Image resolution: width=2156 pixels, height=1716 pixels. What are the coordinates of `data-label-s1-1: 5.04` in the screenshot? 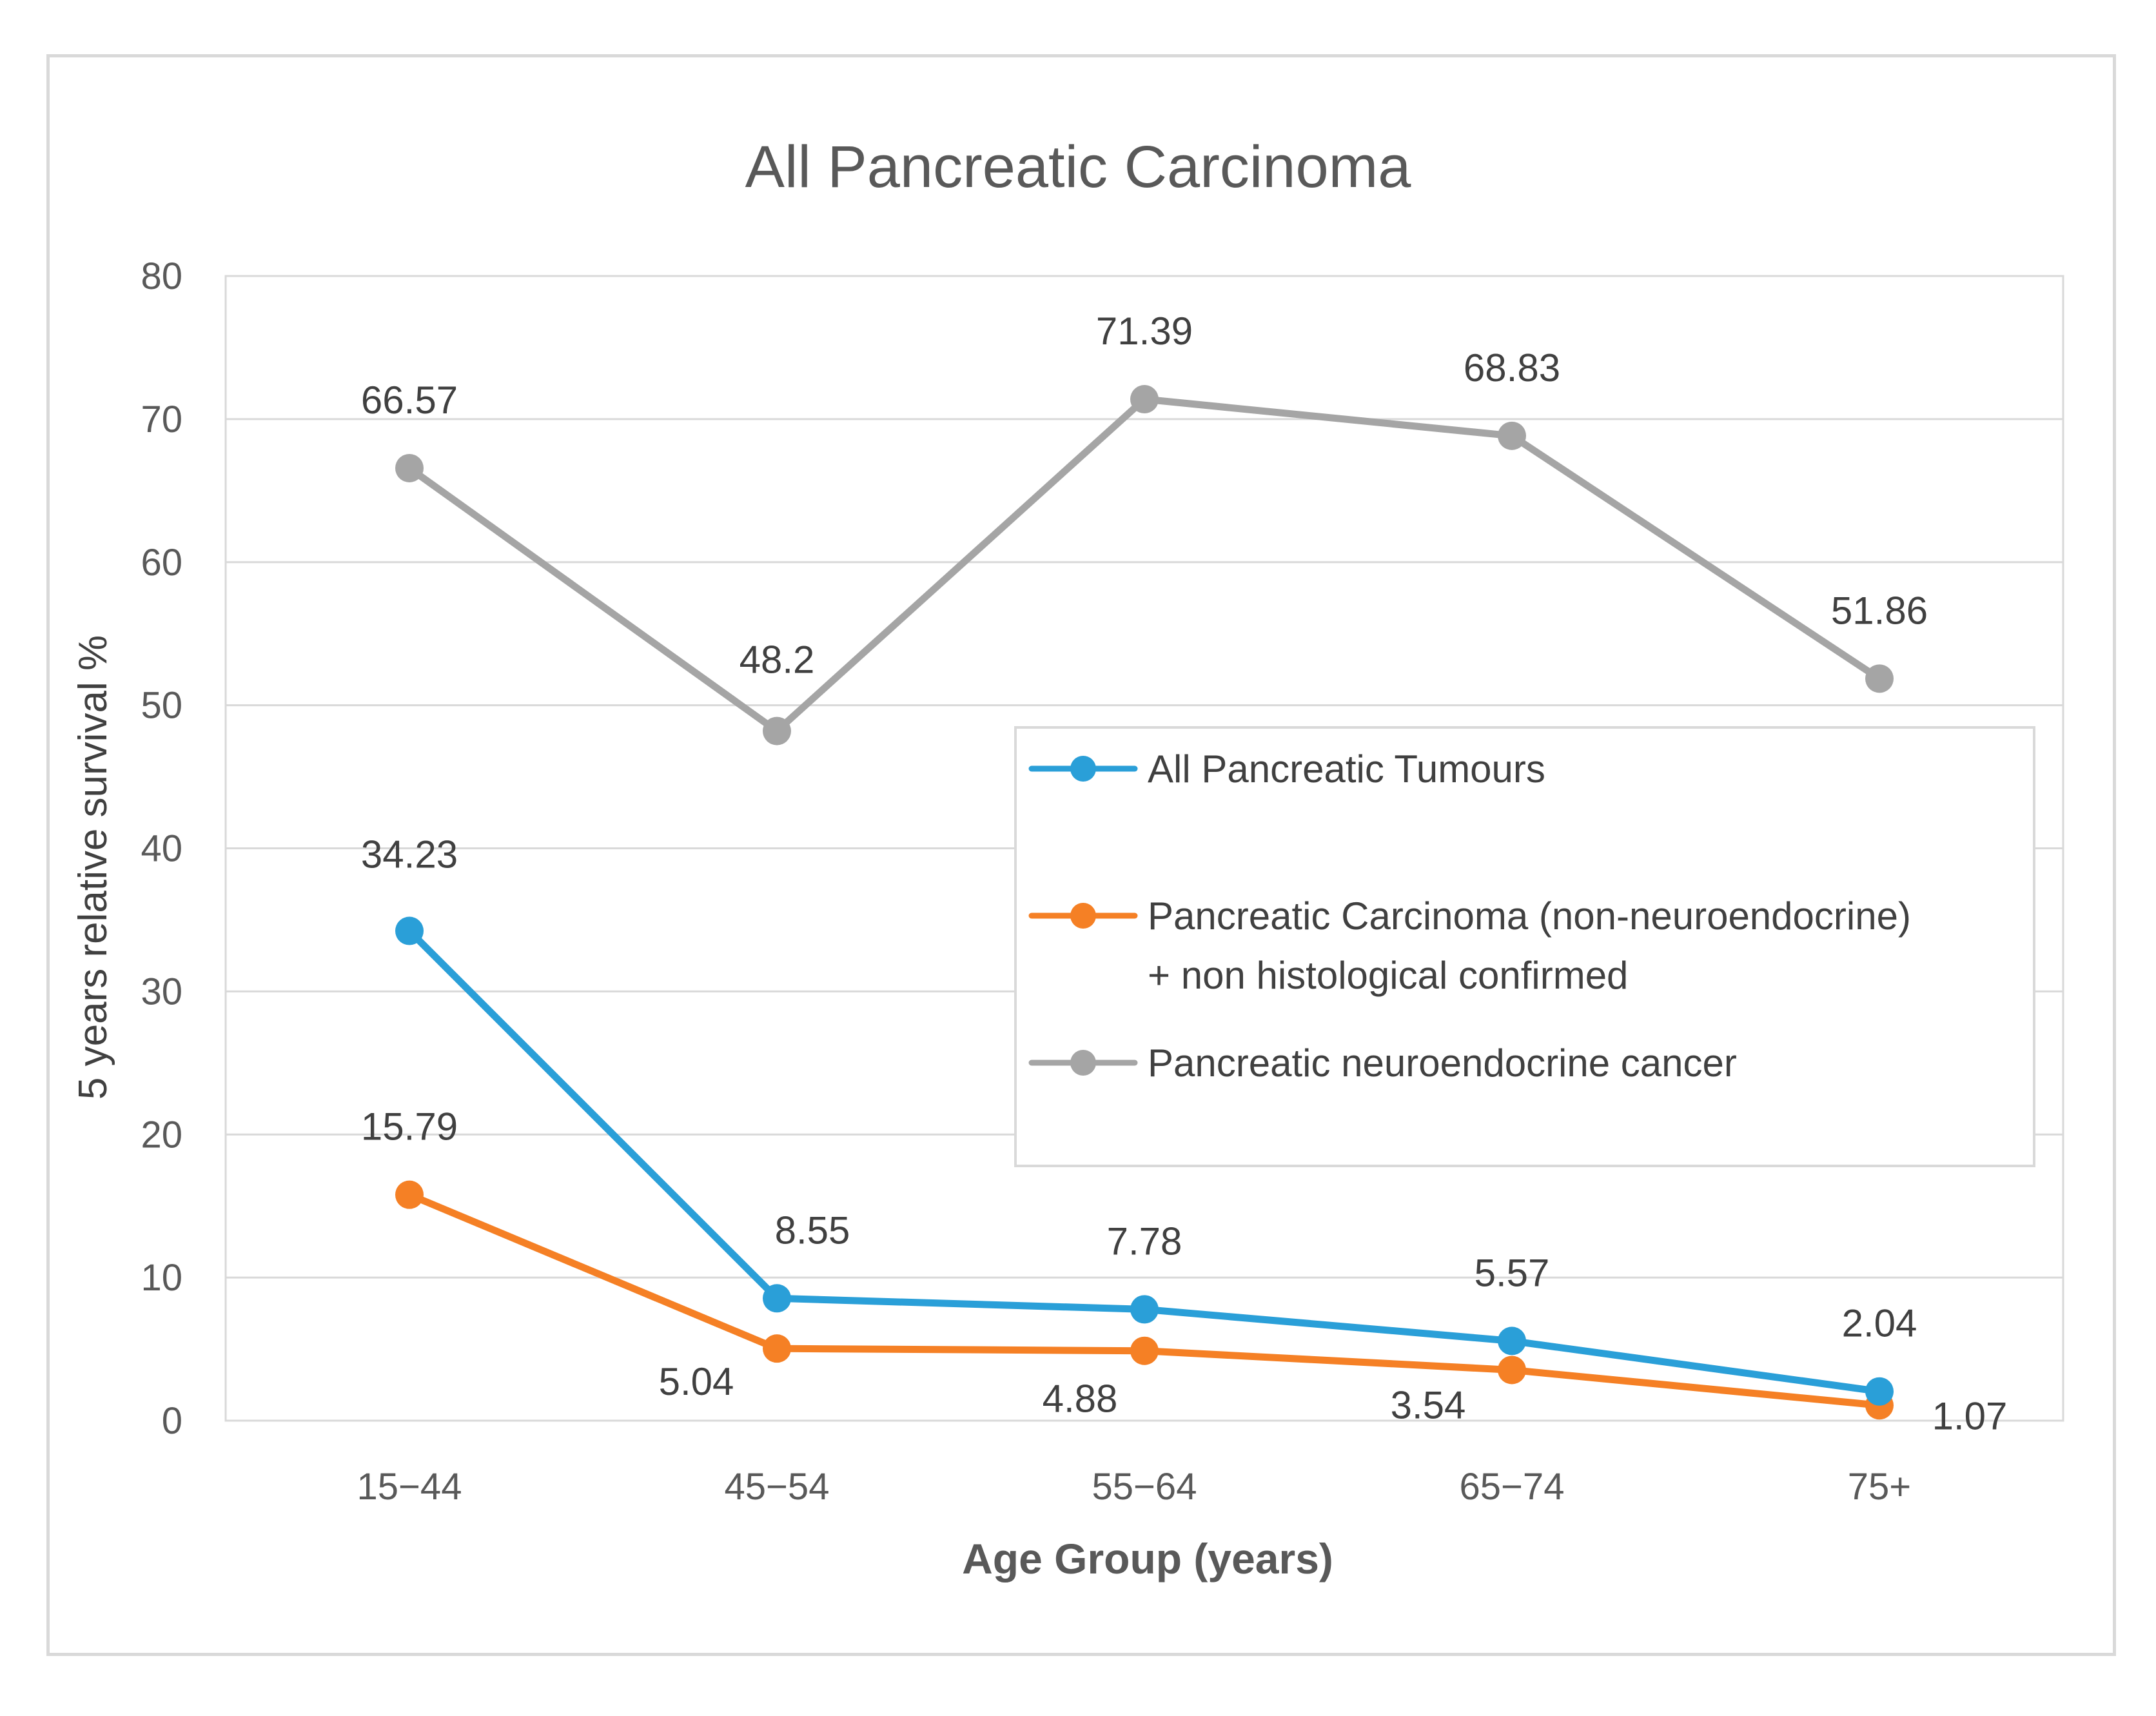 It's located at (696, 1381).